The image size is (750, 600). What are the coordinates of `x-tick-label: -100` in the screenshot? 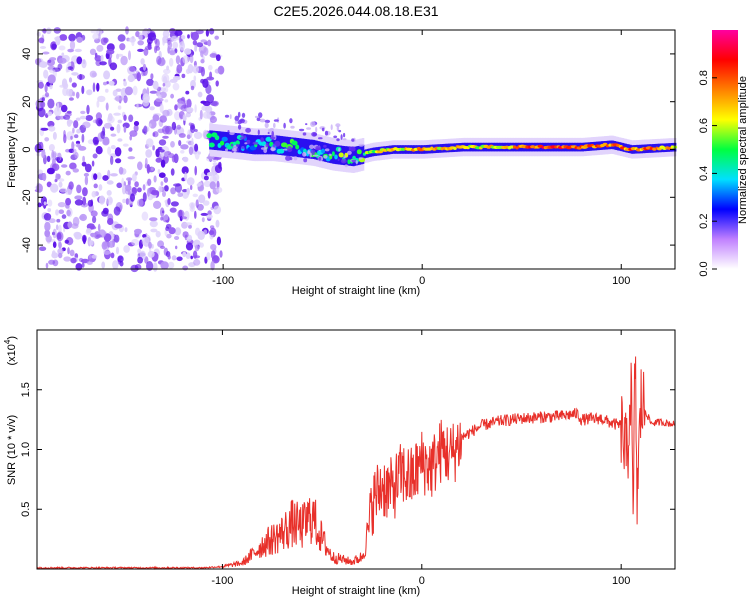 It's located at (222, 581).